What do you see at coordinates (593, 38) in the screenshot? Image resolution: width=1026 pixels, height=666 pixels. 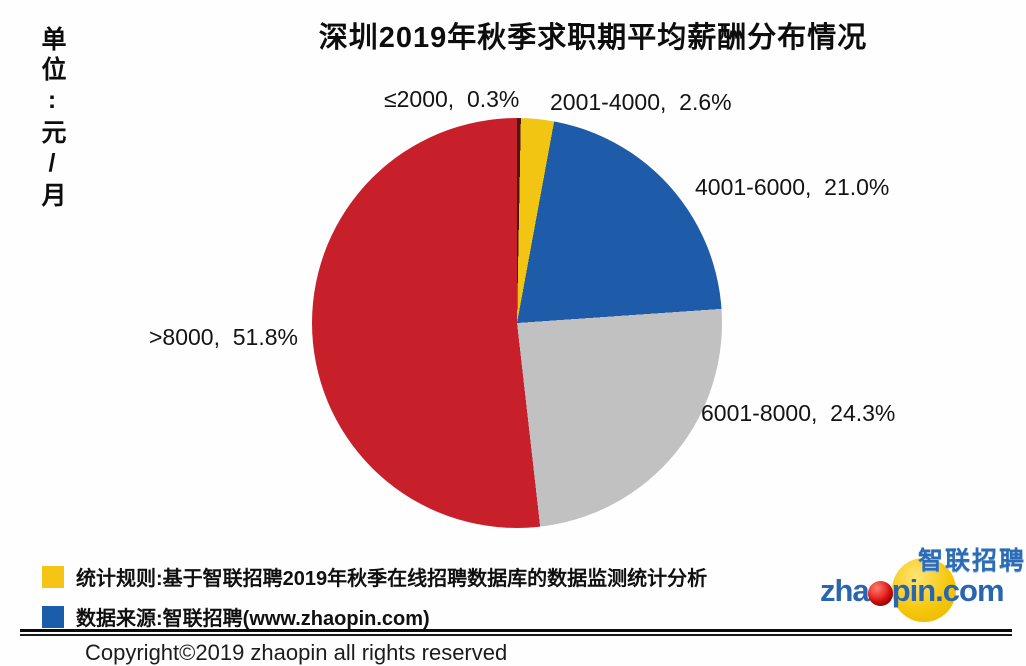 I see `chart-title: 深圳2019年秋季求职期平均薪酬分布情况` at bounding box center [593, 38].